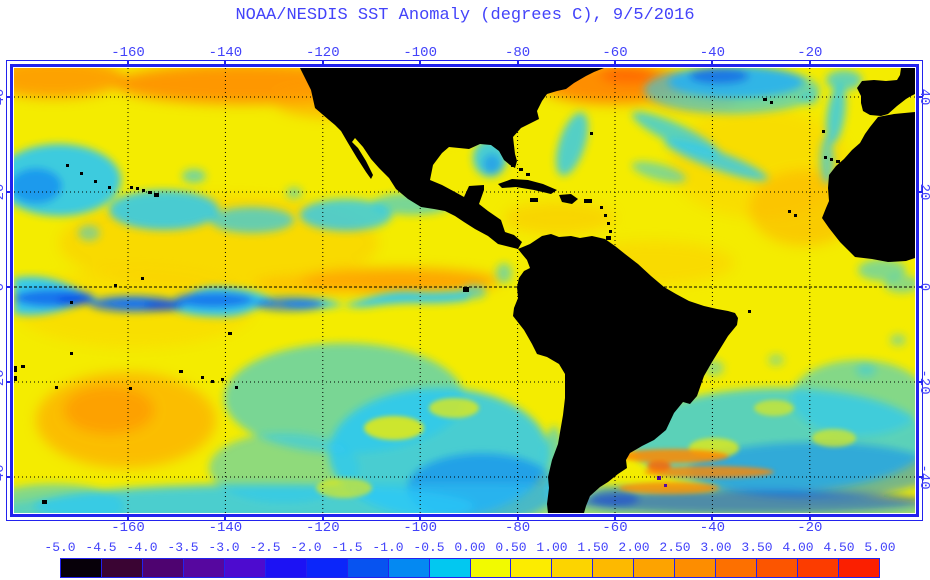 This screenshot has height=580, width=930. I want to click on colorbar-tick-label: -2.0, so click(306, 547).